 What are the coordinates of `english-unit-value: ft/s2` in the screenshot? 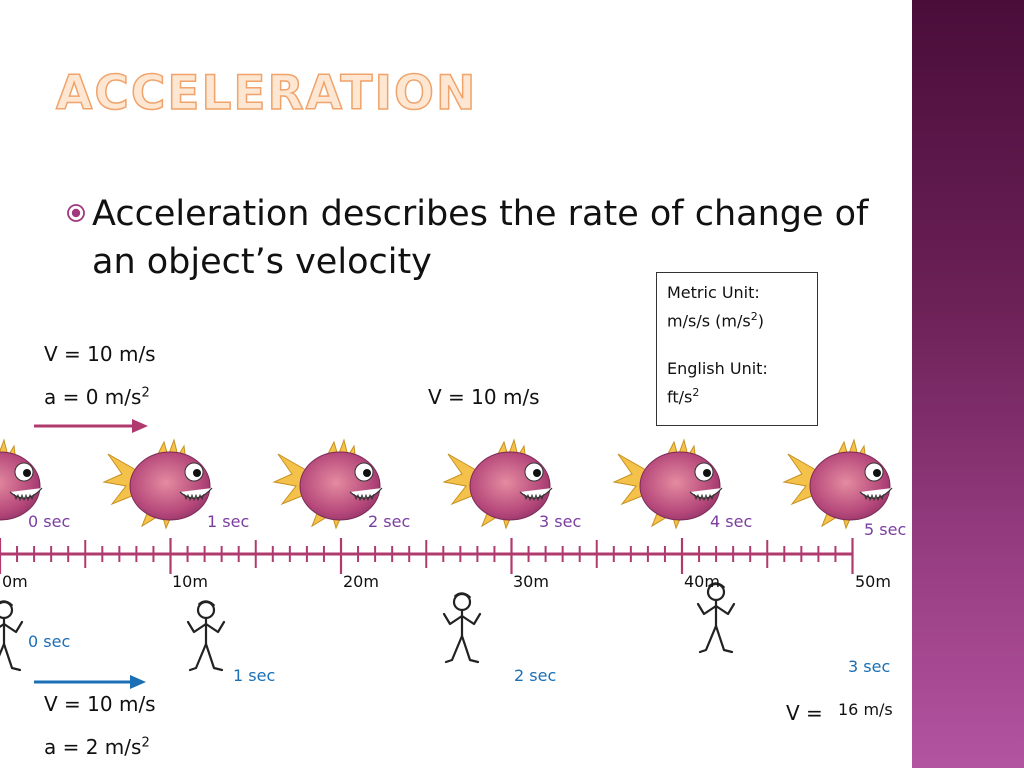 It's located at (683, 396).